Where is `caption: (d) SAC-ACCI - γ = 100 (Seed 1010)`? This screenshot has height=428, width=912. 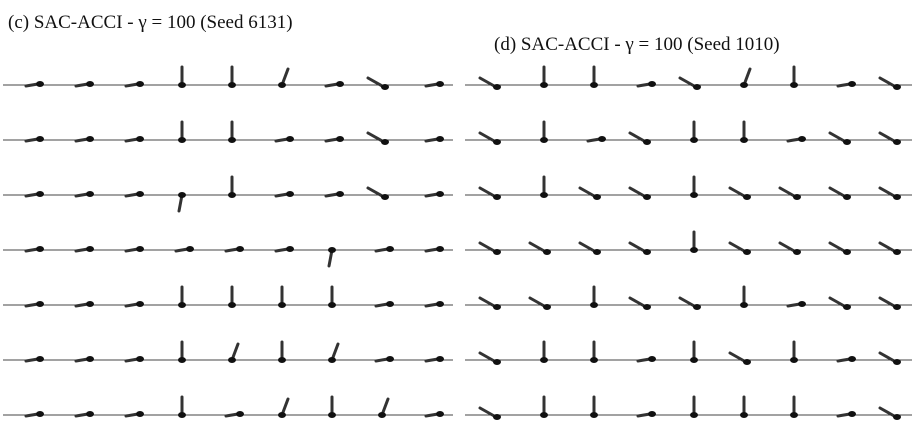
caption: (d) SAC-ACCI - γ = 100 (Seed 1010) is located at coordinates (637, 44).